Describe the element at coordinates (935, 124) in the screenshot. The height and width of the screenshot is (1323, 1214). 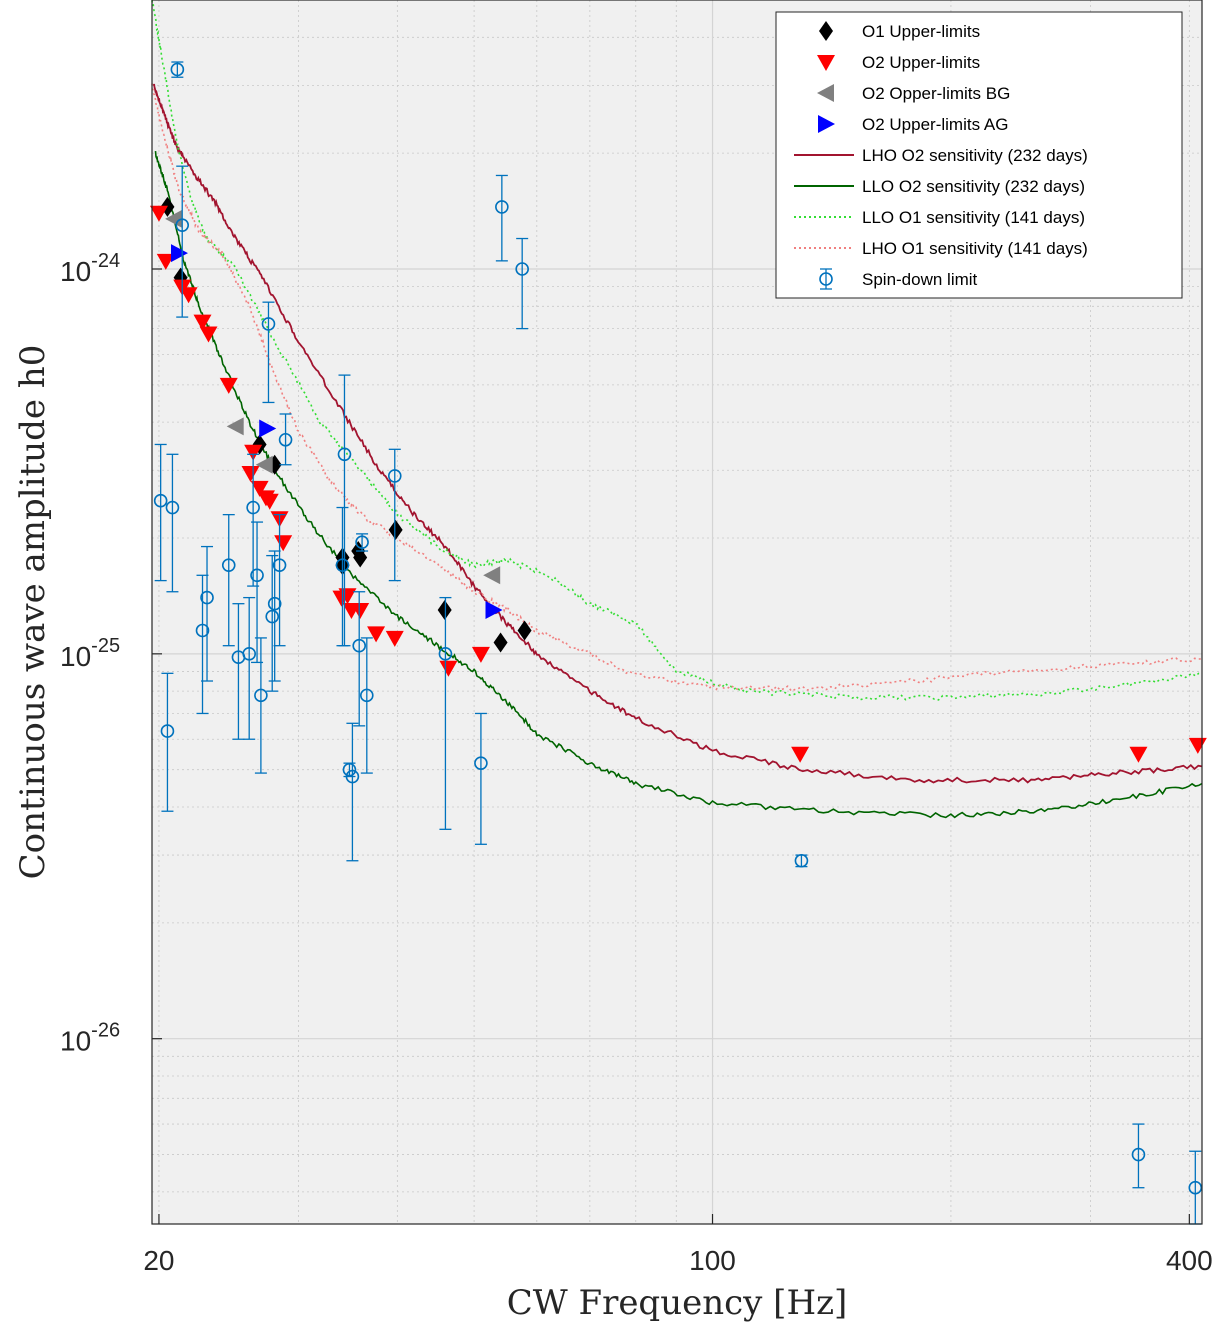
I see `legend-label: O2 Upper-limits AG` at that location.